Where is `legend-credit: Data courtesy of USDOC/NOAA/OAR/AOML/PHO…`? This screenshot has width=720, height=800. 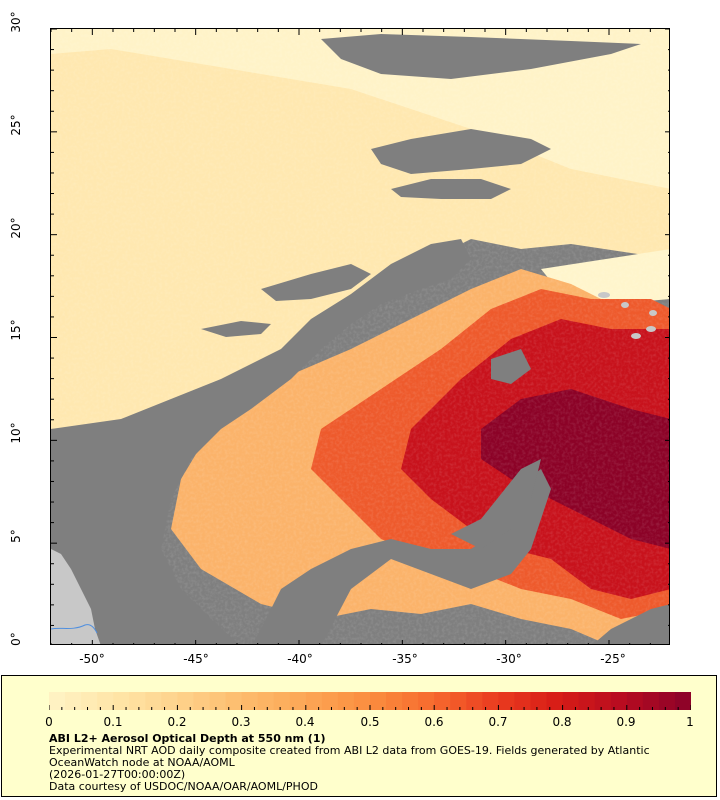 legend-credit: Data courtesy of USDOC/NOAA/OAR/AOML/PHO… is located at coordinates (183, 786).